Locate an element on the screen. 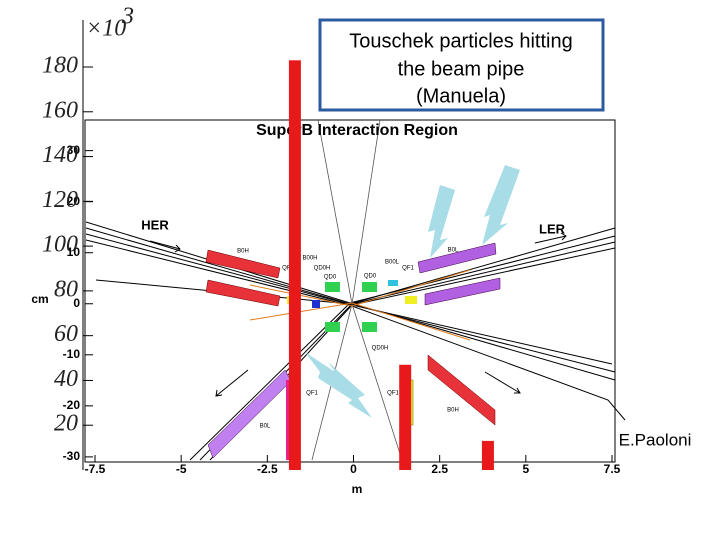 The width and height of the screenshot is (720, 540). cone-line is located at coordinates (346, 290).